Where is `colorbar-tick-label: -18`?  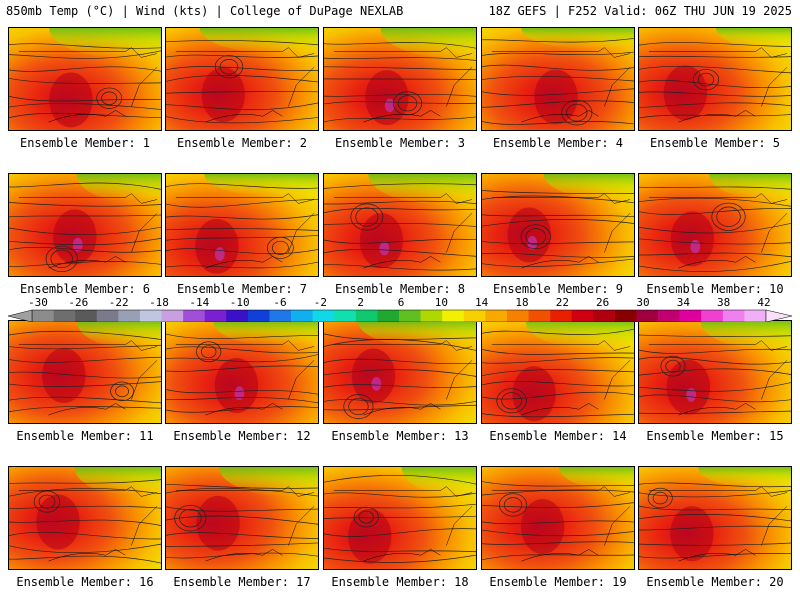
colorbar-tick-label: -18 is located at coordinates (159, 302).